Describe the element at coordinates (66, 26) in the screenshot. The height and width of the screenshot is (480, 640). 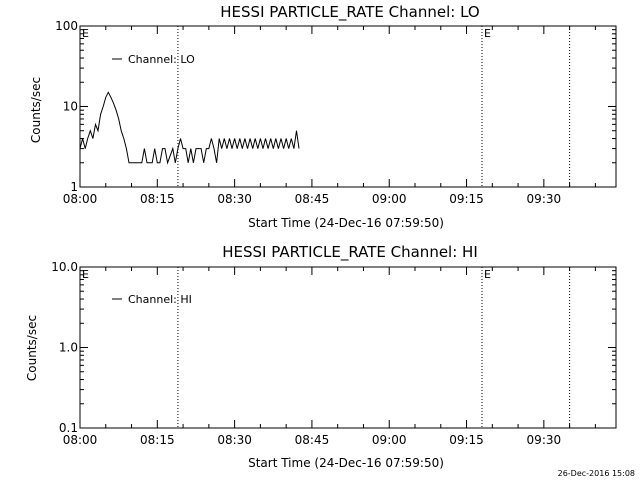
I see `y-tick-label: 100` at that location.